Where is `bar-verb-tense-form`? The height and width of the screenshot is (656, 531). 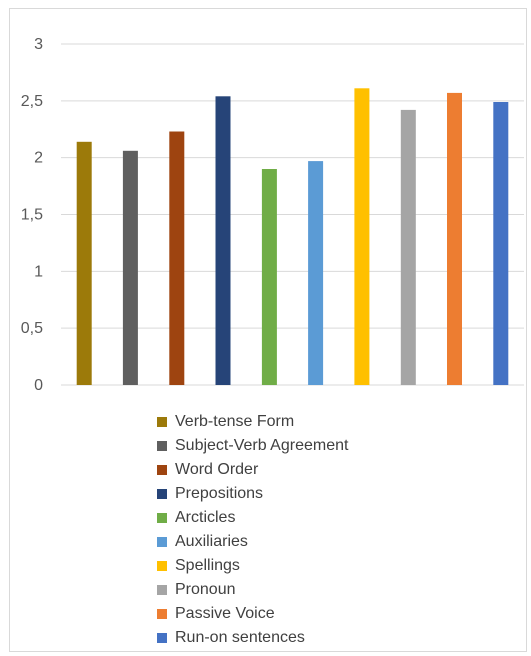 bar-verb-tense-form is located at coordinates (84, 263).